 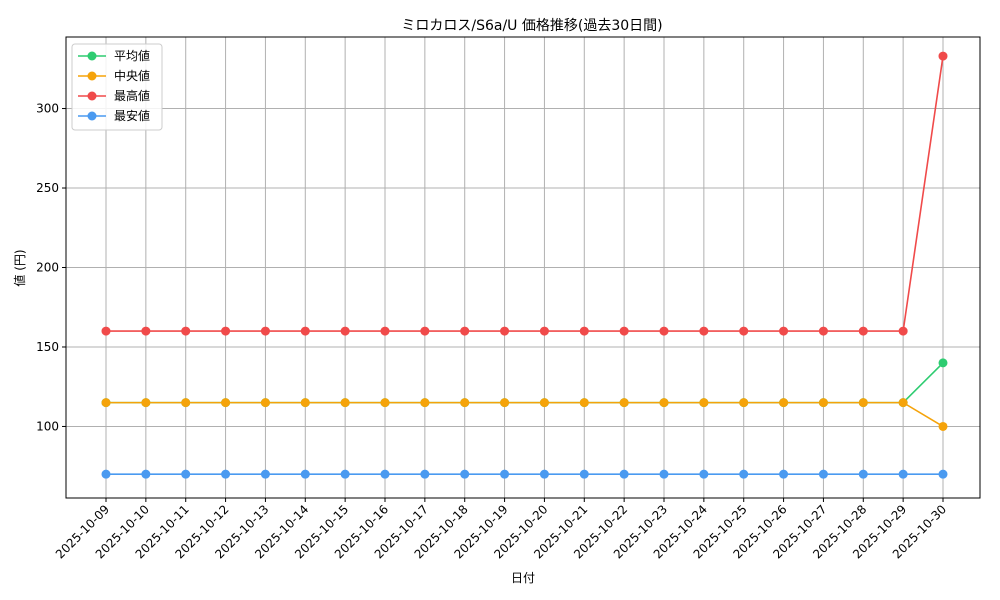 What do you see at coordinates (47, 109) in the screenshot?
I see `y-tick-label: 300` at bounding box center [47, 109].